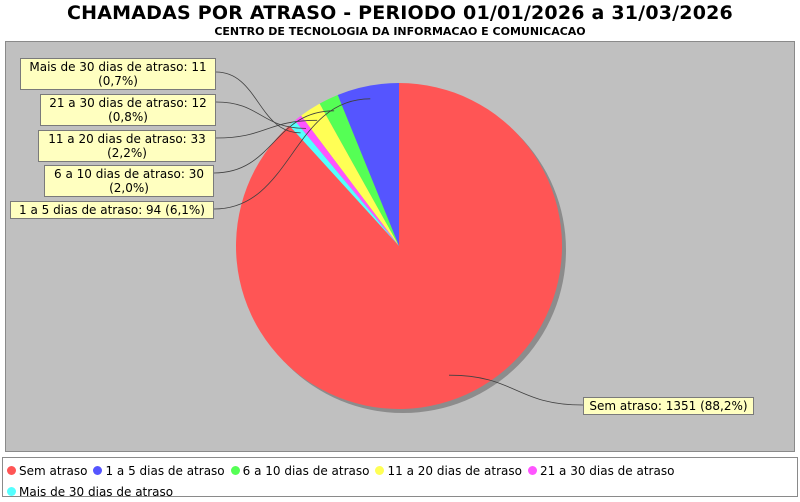 The height and width of the screenshot is (502, 800). Describe the element at coordinates (96, 492) in the screenshot. I see `legend-label: Mais de 30 dias de atraso` at that location.